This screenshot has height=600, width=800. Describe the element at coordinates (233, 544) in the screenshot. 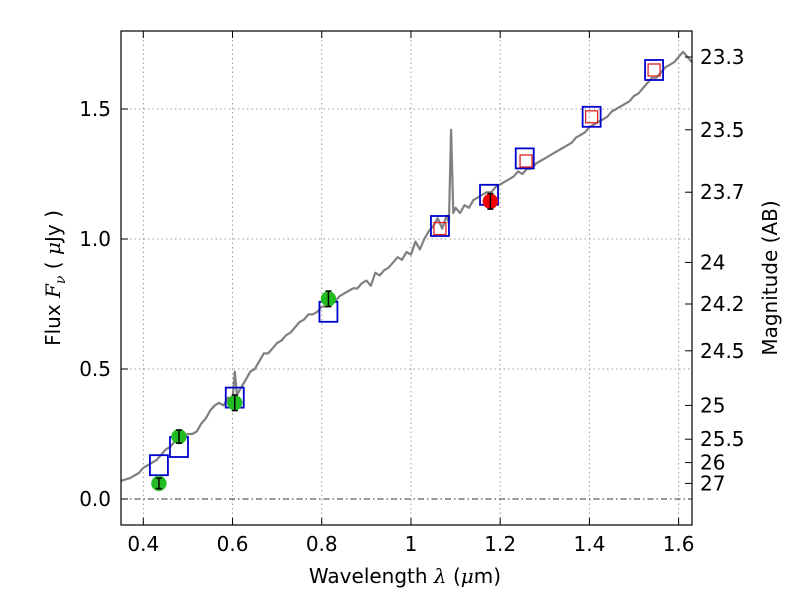

I see `x-tick-label: 0.6` at that location.